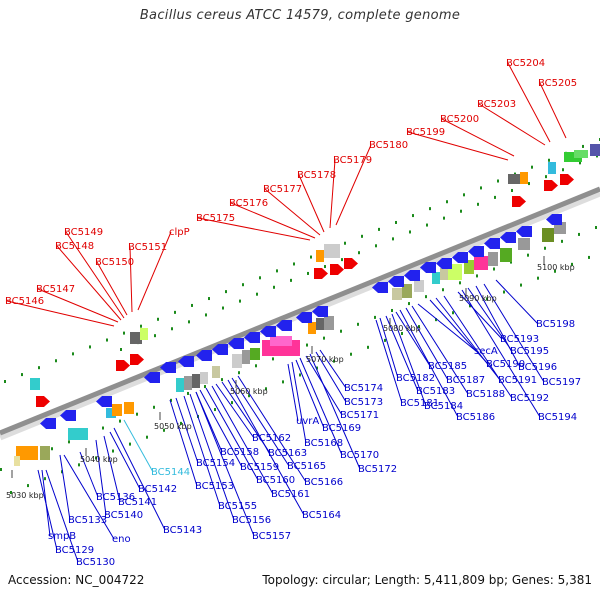 The width and height of the screenshot is (600, 600). What do you see at coordinates (121, 539) in the screenshot?
I see `gene-label: eno` at bounding box center [121, 539].